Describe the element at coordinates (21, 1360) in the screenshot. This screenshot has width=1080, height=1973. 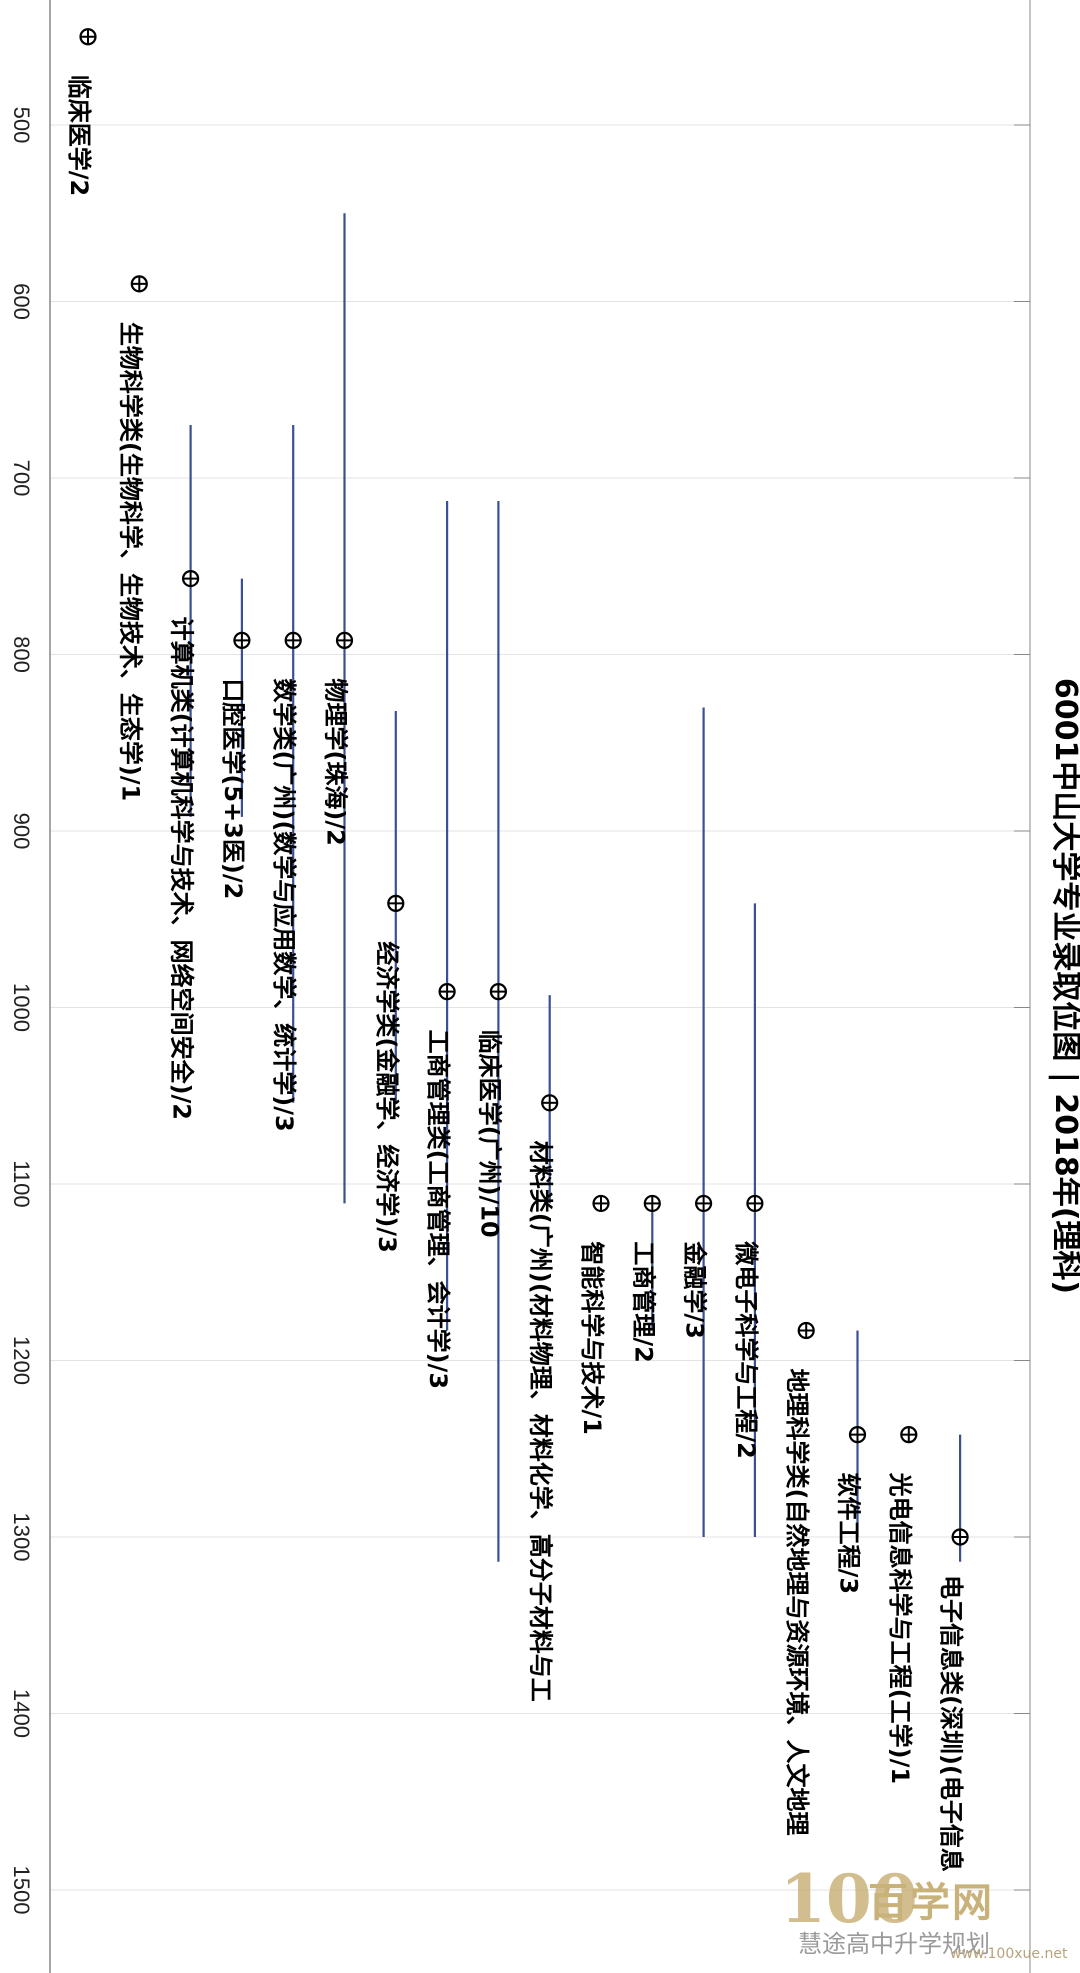
I see `tick-label: 1200` at that location.